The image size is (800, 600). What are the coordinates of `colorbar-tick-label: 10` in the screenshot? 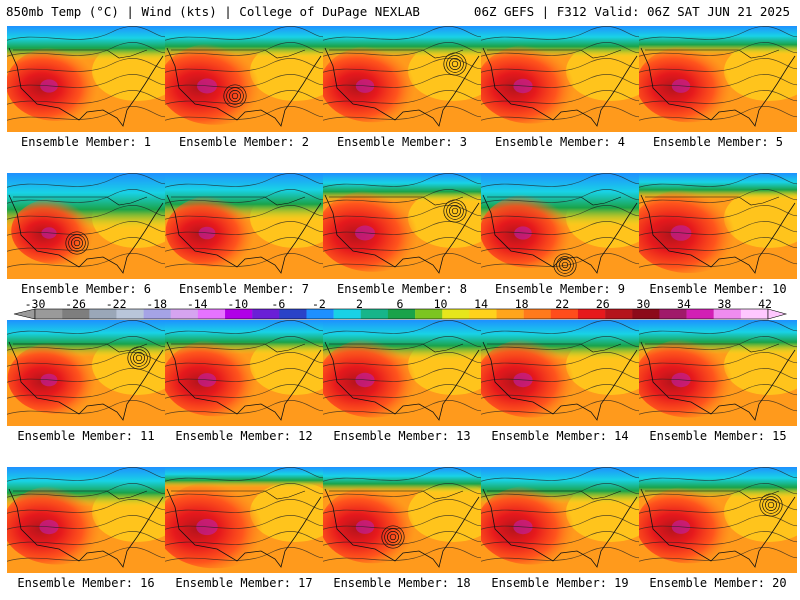 It's located at (440, 304).